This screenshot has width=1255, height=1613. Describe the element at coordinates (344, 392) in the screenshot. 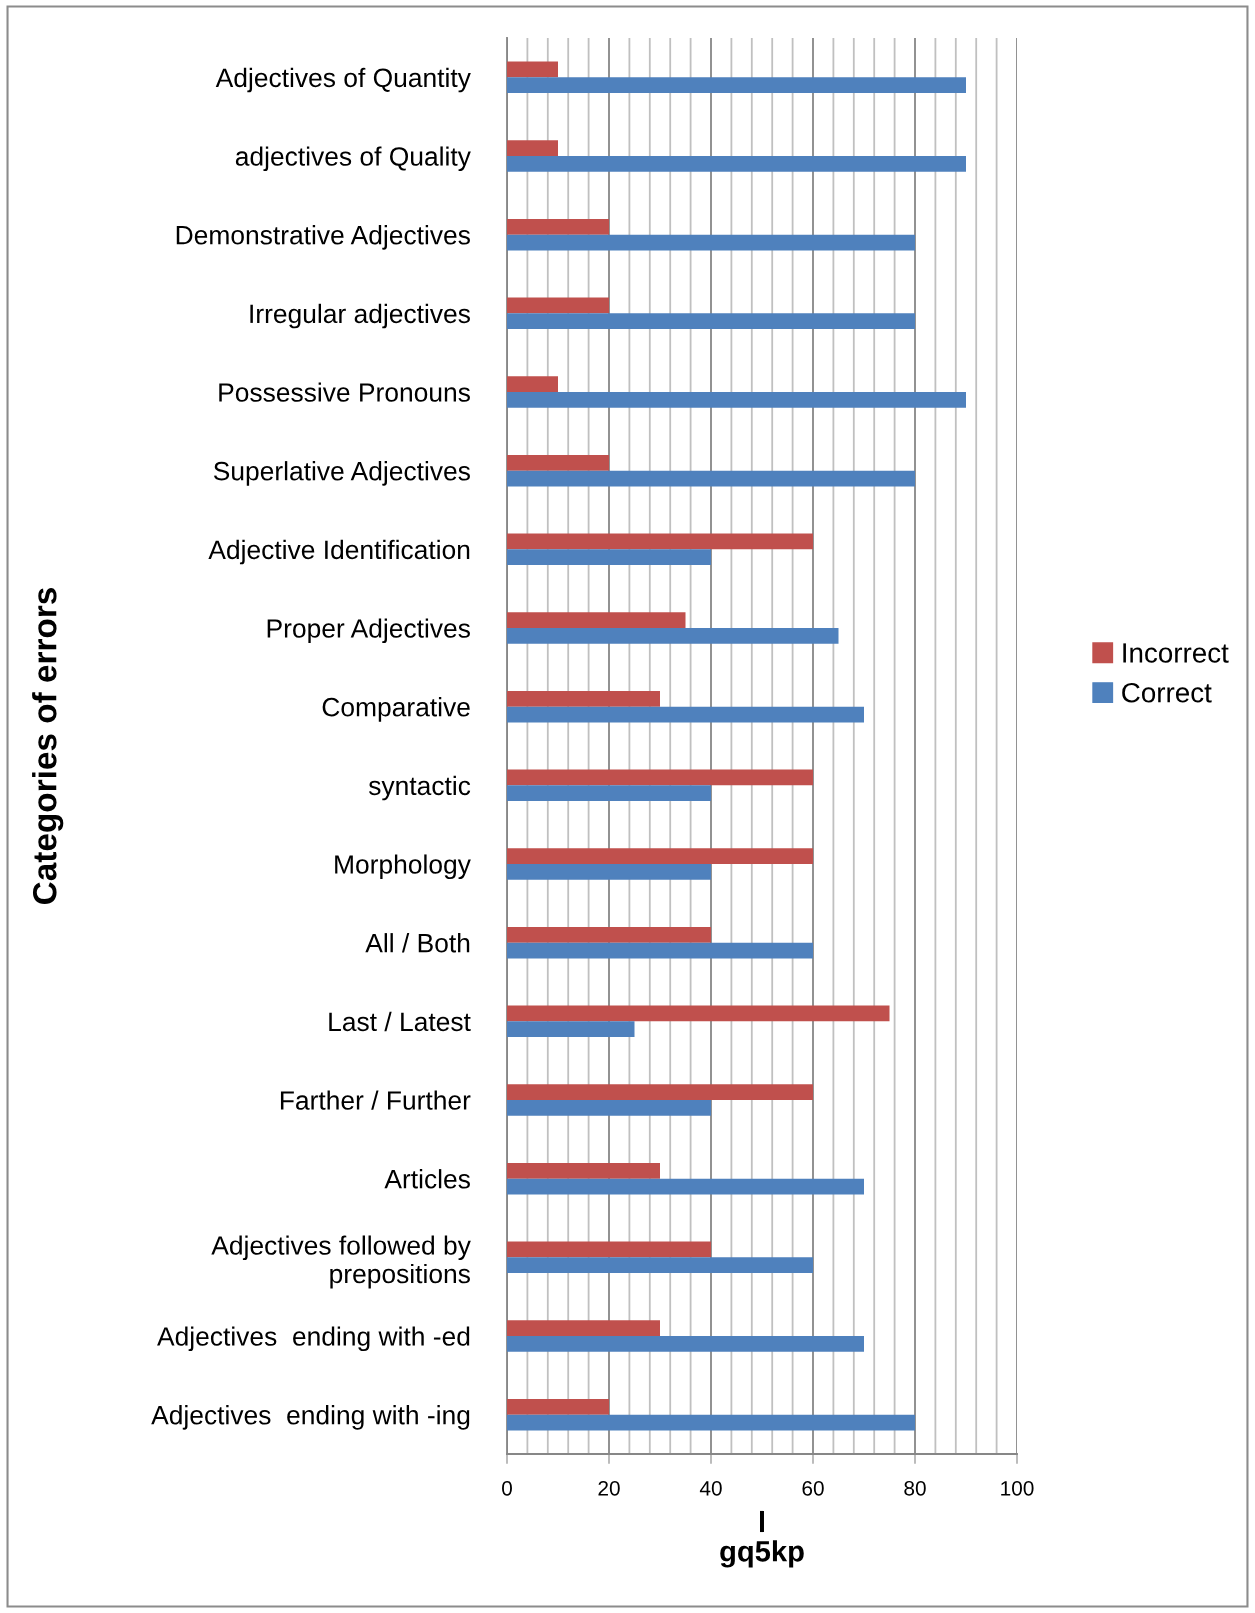

I see `y-tick-label: Possessive Pronouns` at that location.